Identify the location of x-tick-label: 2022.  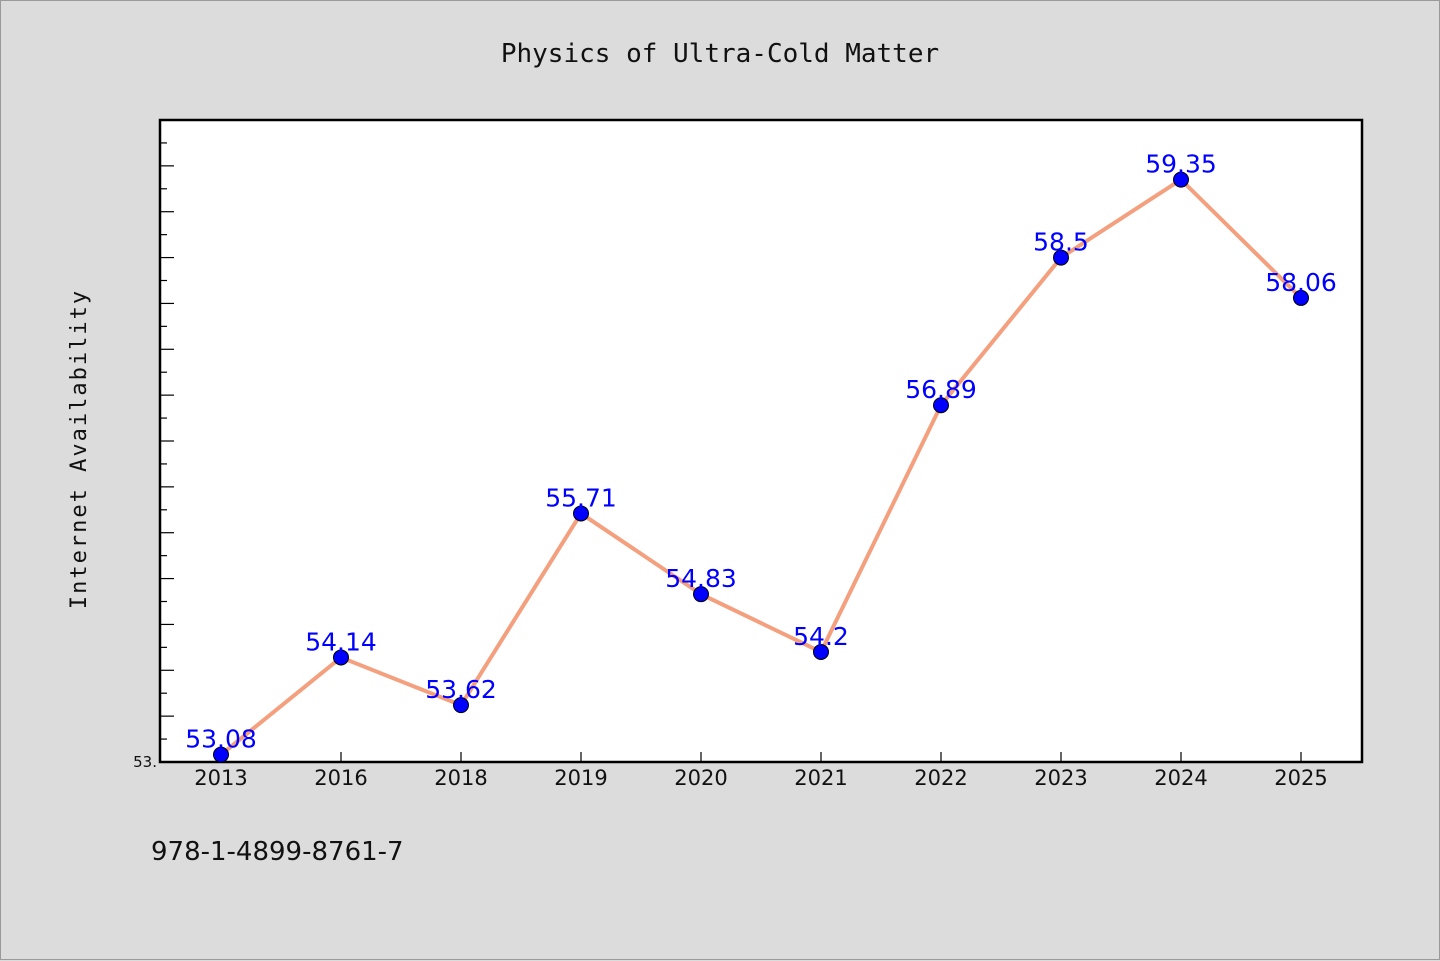
(940, 778).